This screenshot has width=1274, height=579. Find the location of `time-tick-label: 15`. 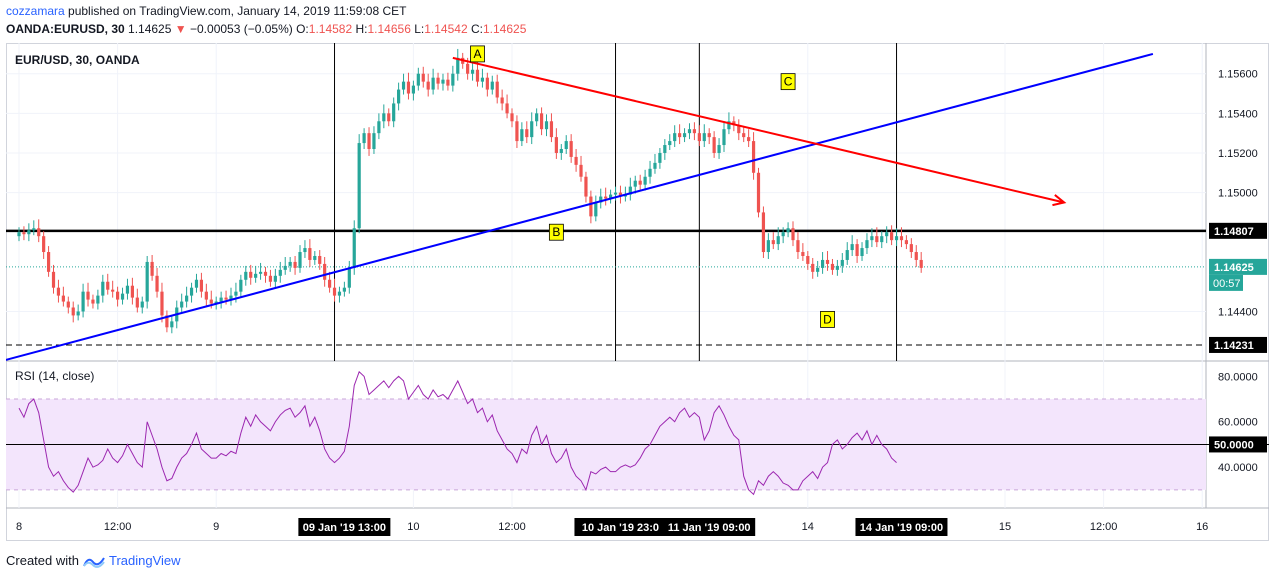

time-tick-label: 15 is located at coordinates (1005, 527).